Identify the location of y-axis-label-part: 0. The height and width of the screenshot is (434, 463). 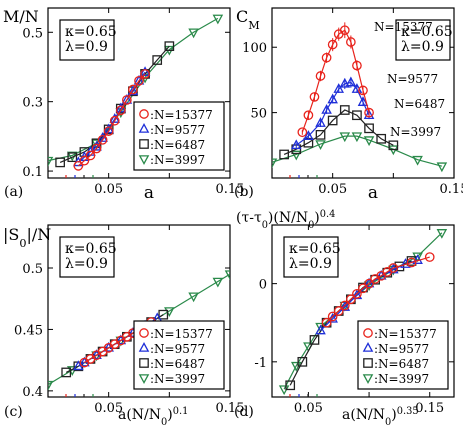
(311, 225).